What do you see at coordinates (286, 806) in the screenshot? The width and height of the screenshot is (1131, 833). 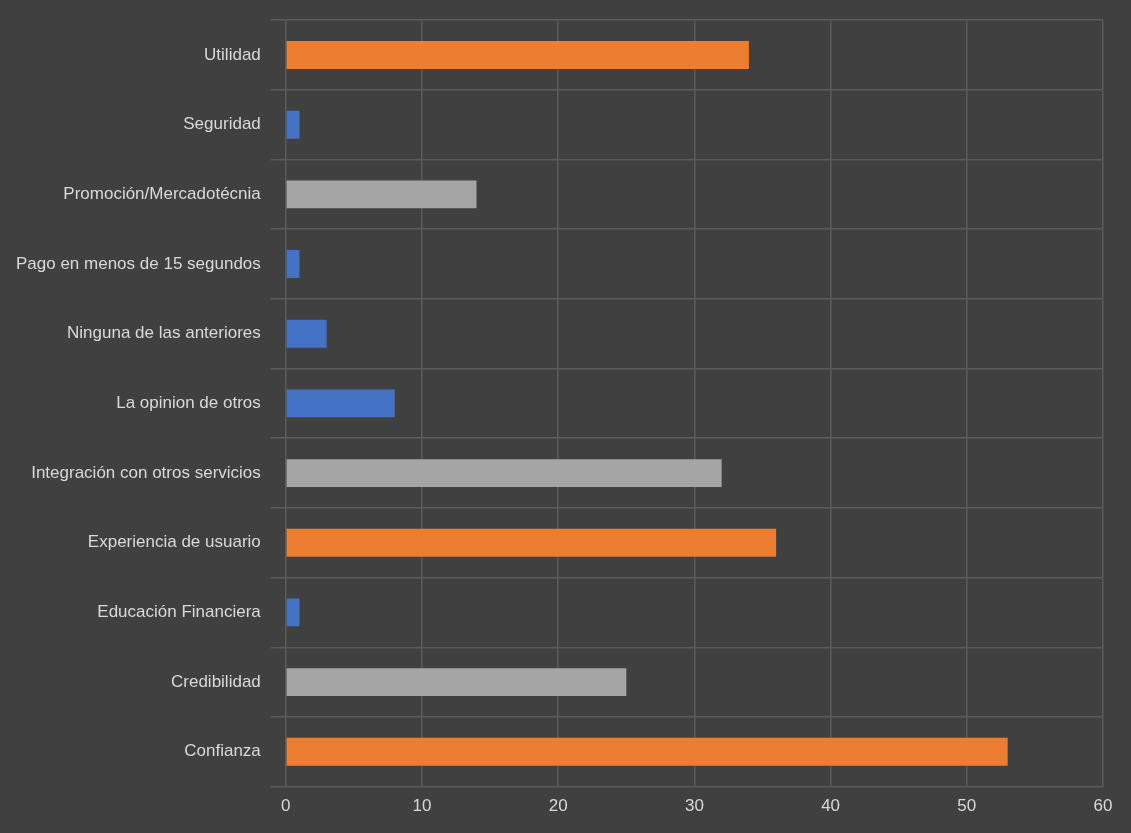 I see `x-tick-label: 0` at bounding box center [286, 806].